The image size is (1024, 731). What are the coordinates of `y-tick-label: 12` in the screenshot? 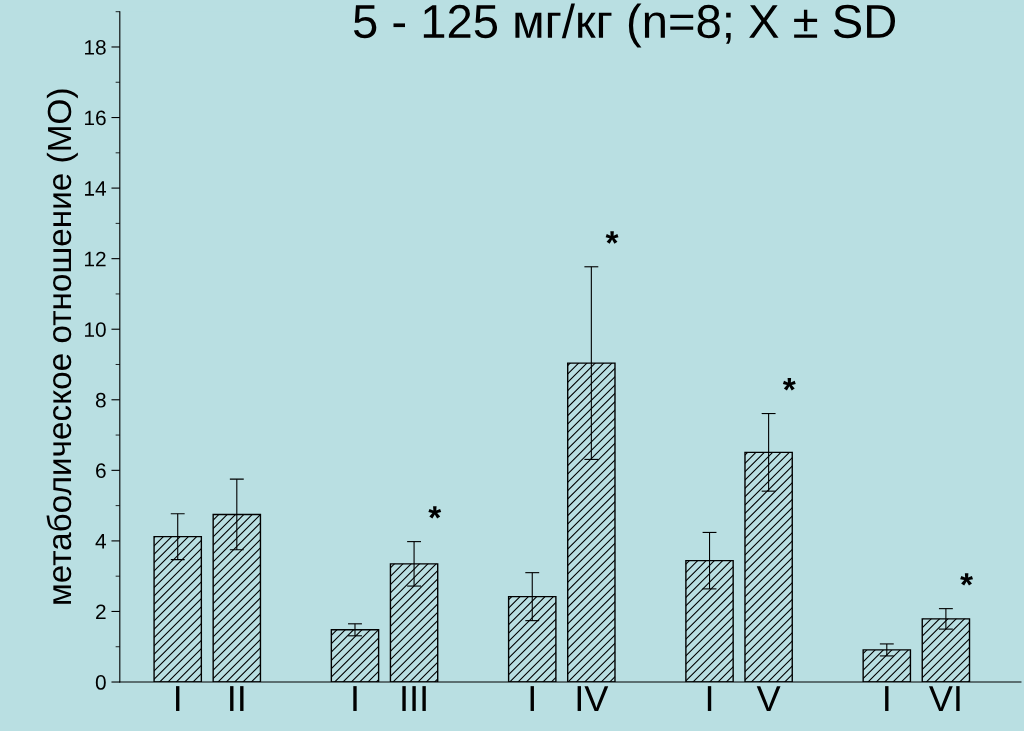 It's located at (95, 259).